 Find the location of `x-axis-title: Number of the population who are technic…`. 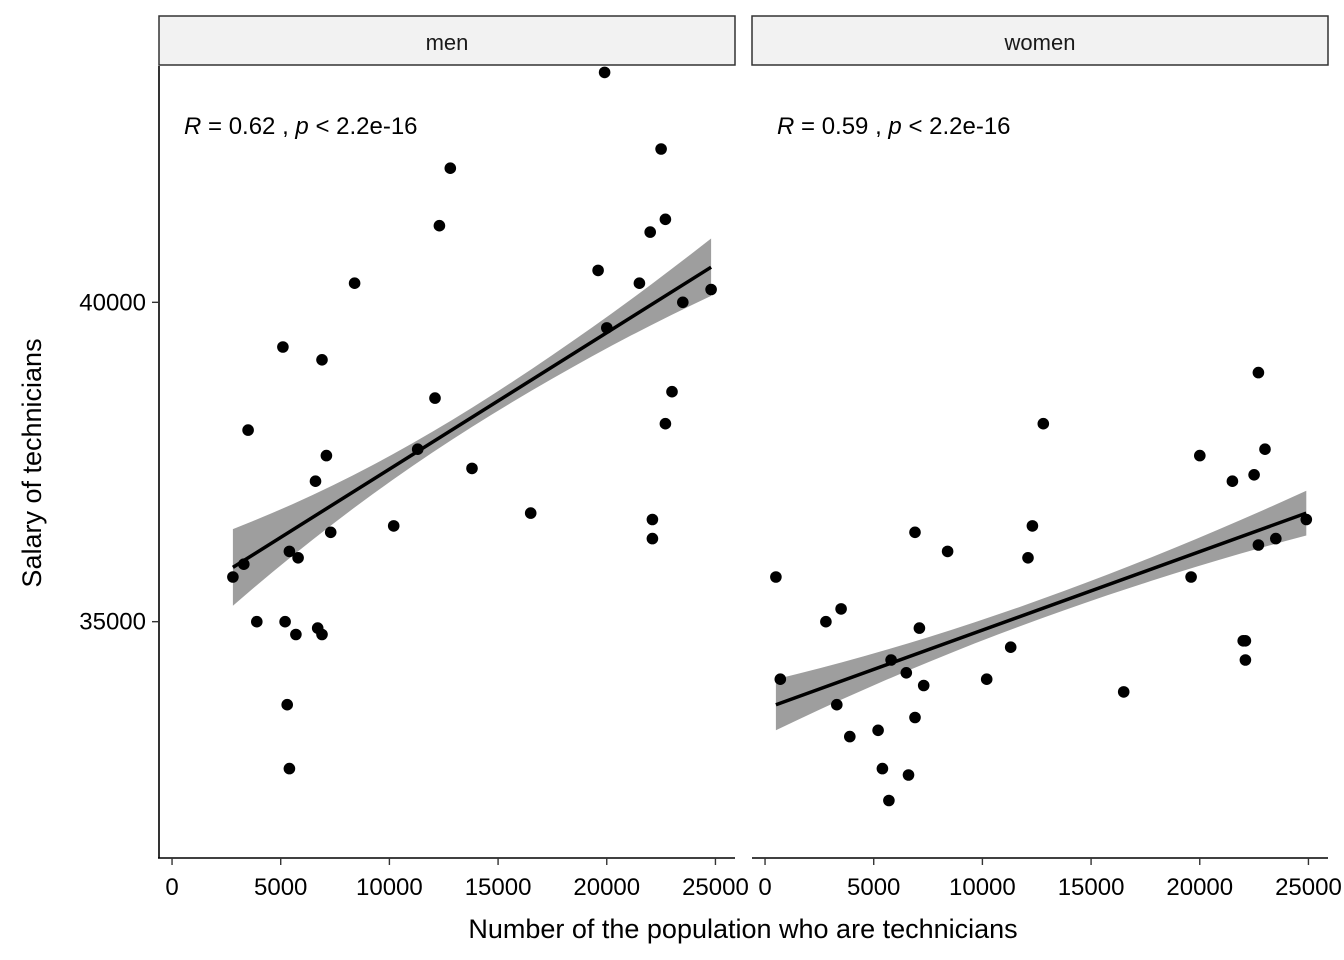

x-axis-title: Number of the population who are technic… is located at coordinates (742, 929).